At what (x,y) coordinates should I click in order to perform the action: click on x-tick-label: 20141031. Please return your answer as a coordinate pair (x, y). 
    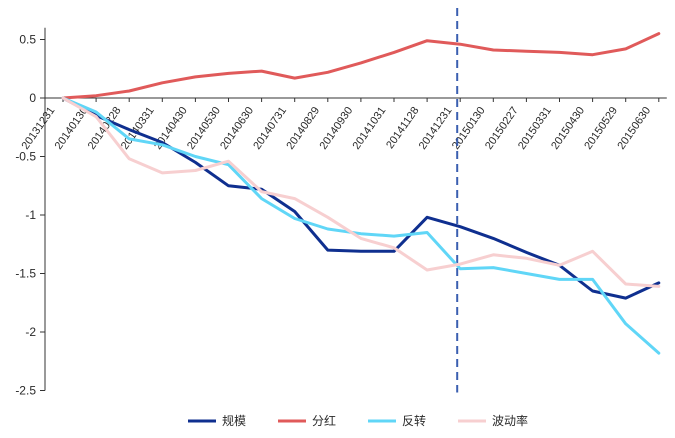
    Looking at the image, I should click on (370, 128).